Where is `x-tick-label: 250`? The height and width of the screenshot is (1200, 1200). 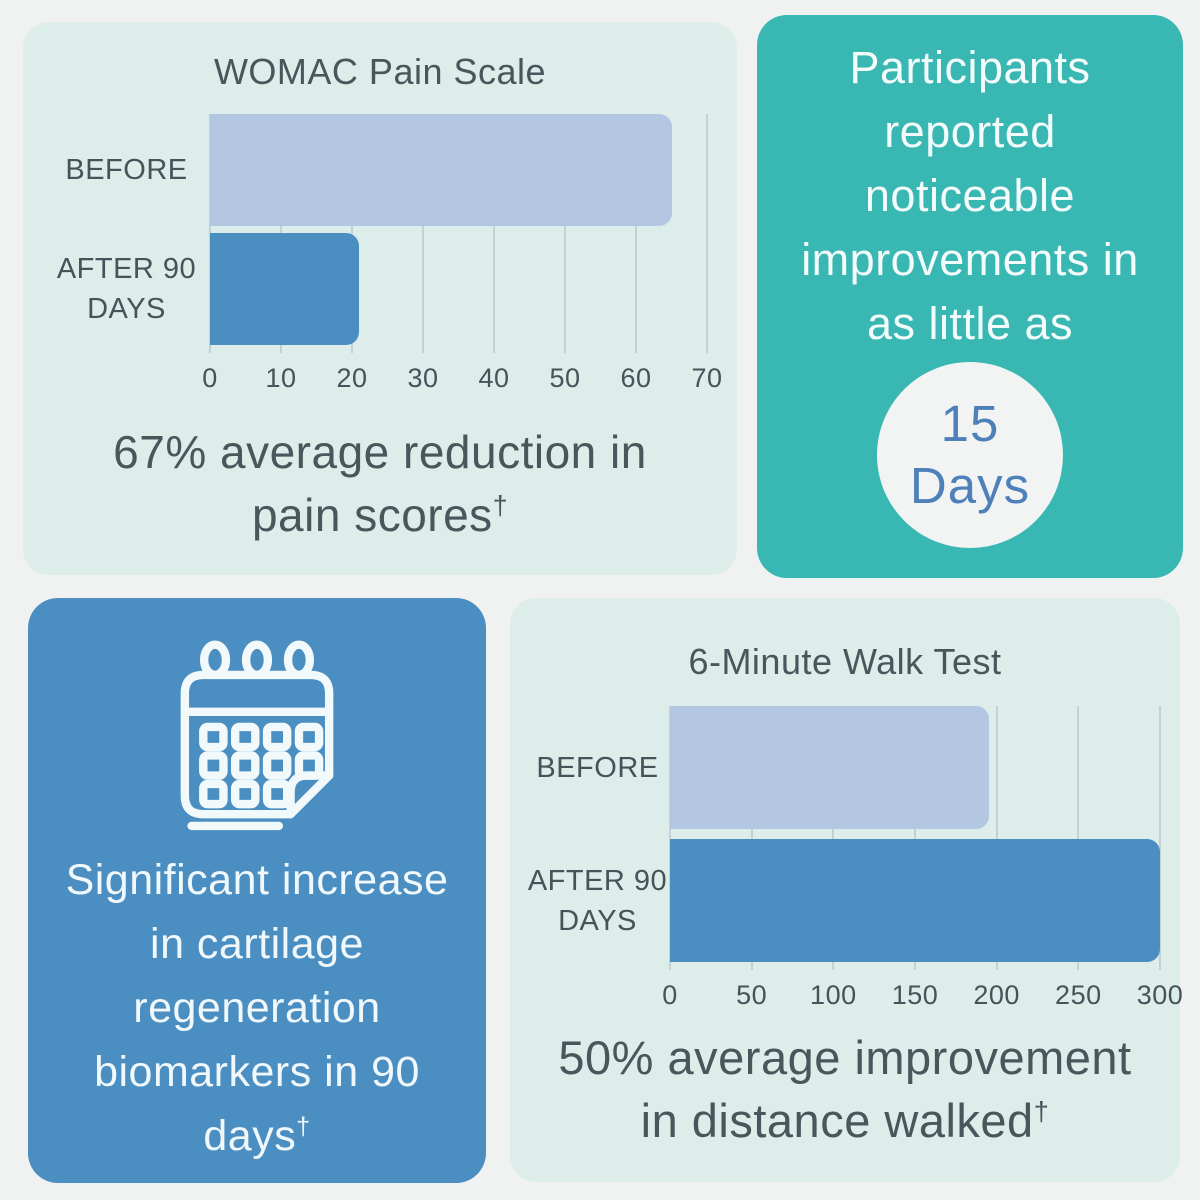
x-tick-label: 250 is located at coordinates (1078, 995).